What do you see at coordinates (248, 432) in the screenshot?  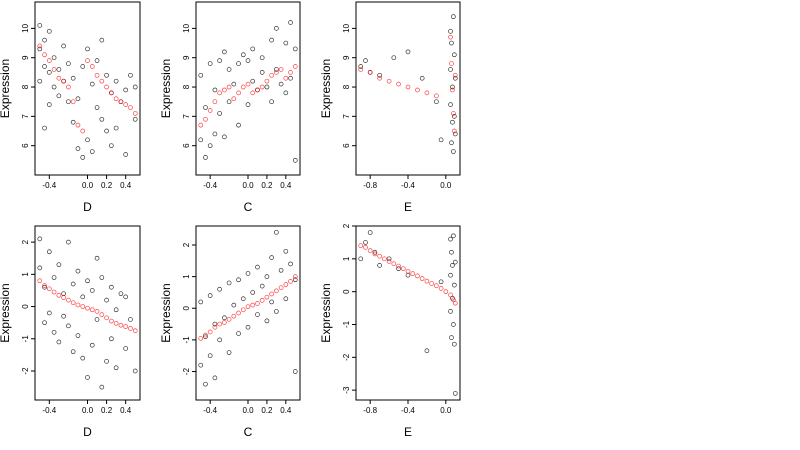 I see `x-axis-title: C` at bounding box center [248, 432].